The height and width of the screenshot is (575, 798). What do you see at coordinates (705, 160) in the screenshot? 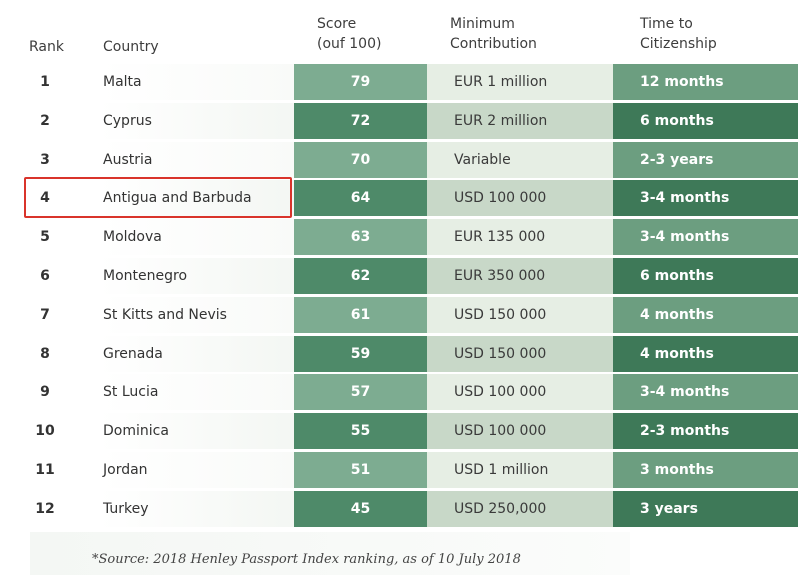
I see `time-cell: 2-3 years` at bounding box center [705, 160].